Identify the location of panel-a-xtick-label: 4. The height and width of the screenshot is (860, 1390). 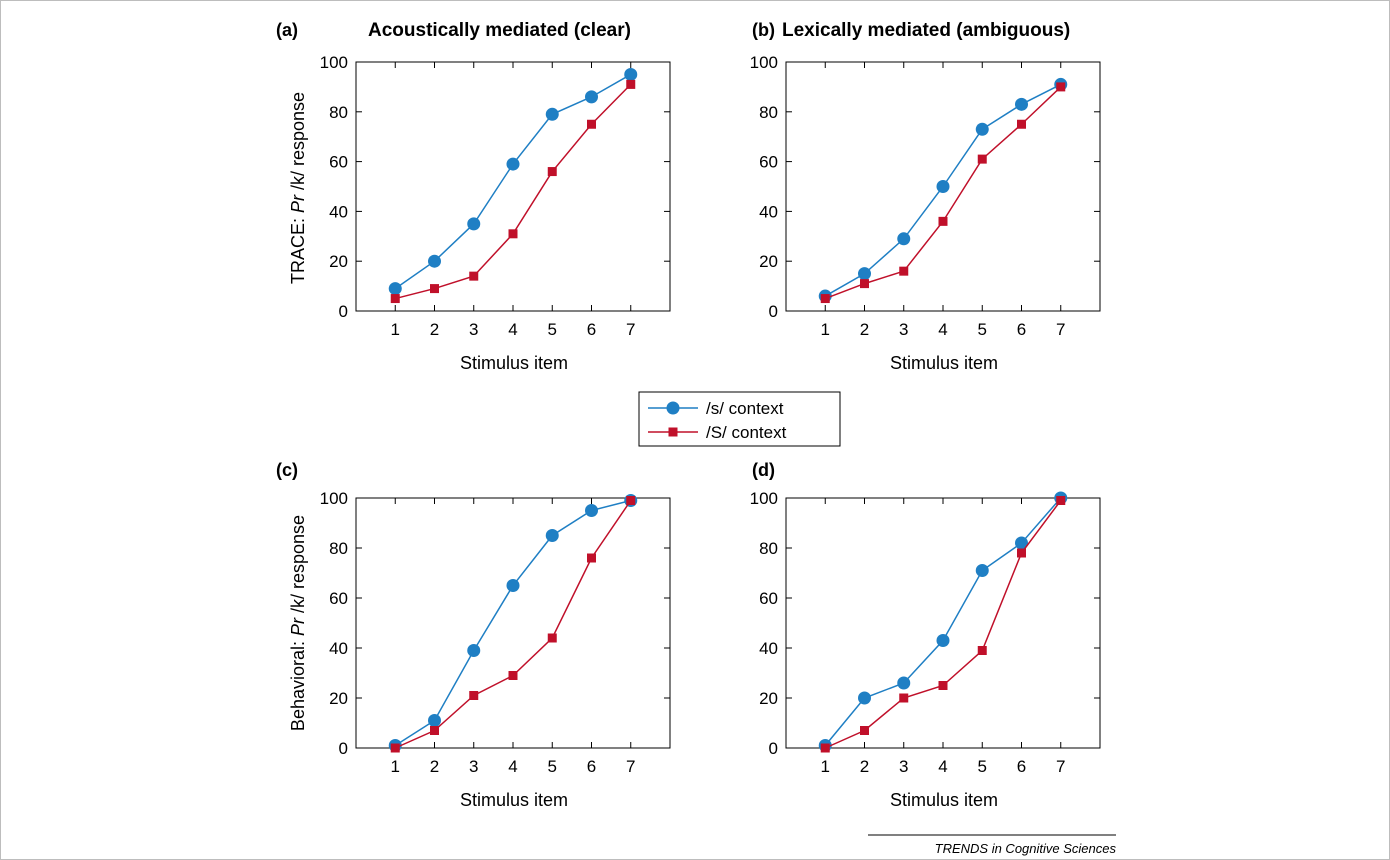
(512, 329).